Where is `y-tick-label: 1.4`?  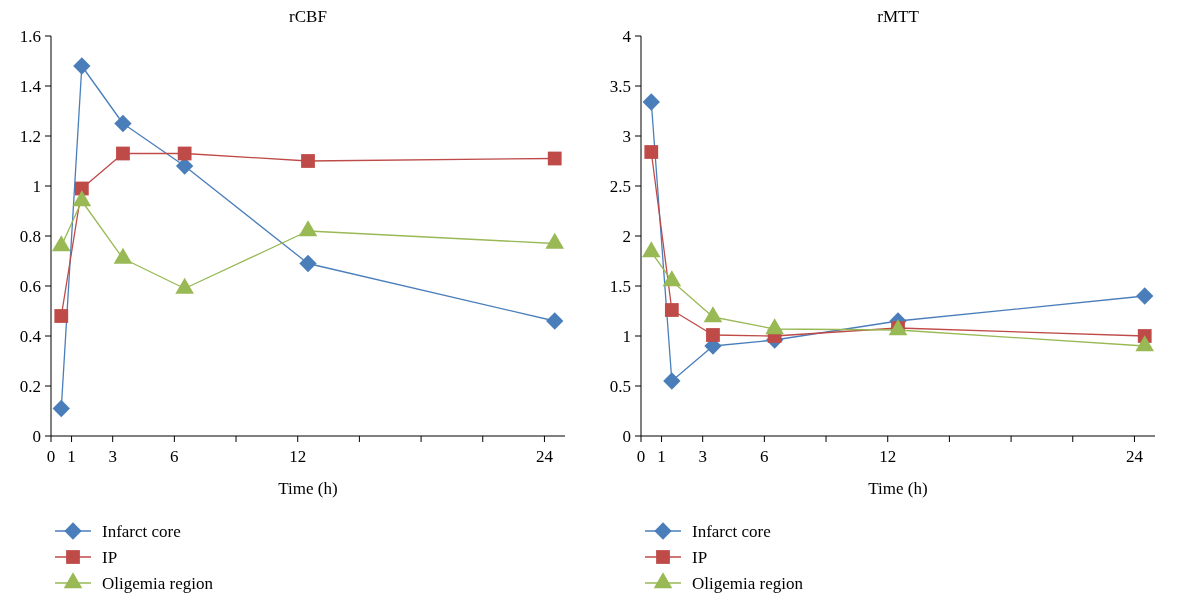 y-tick-label: 1.4 is located at coordinates (30, 86).